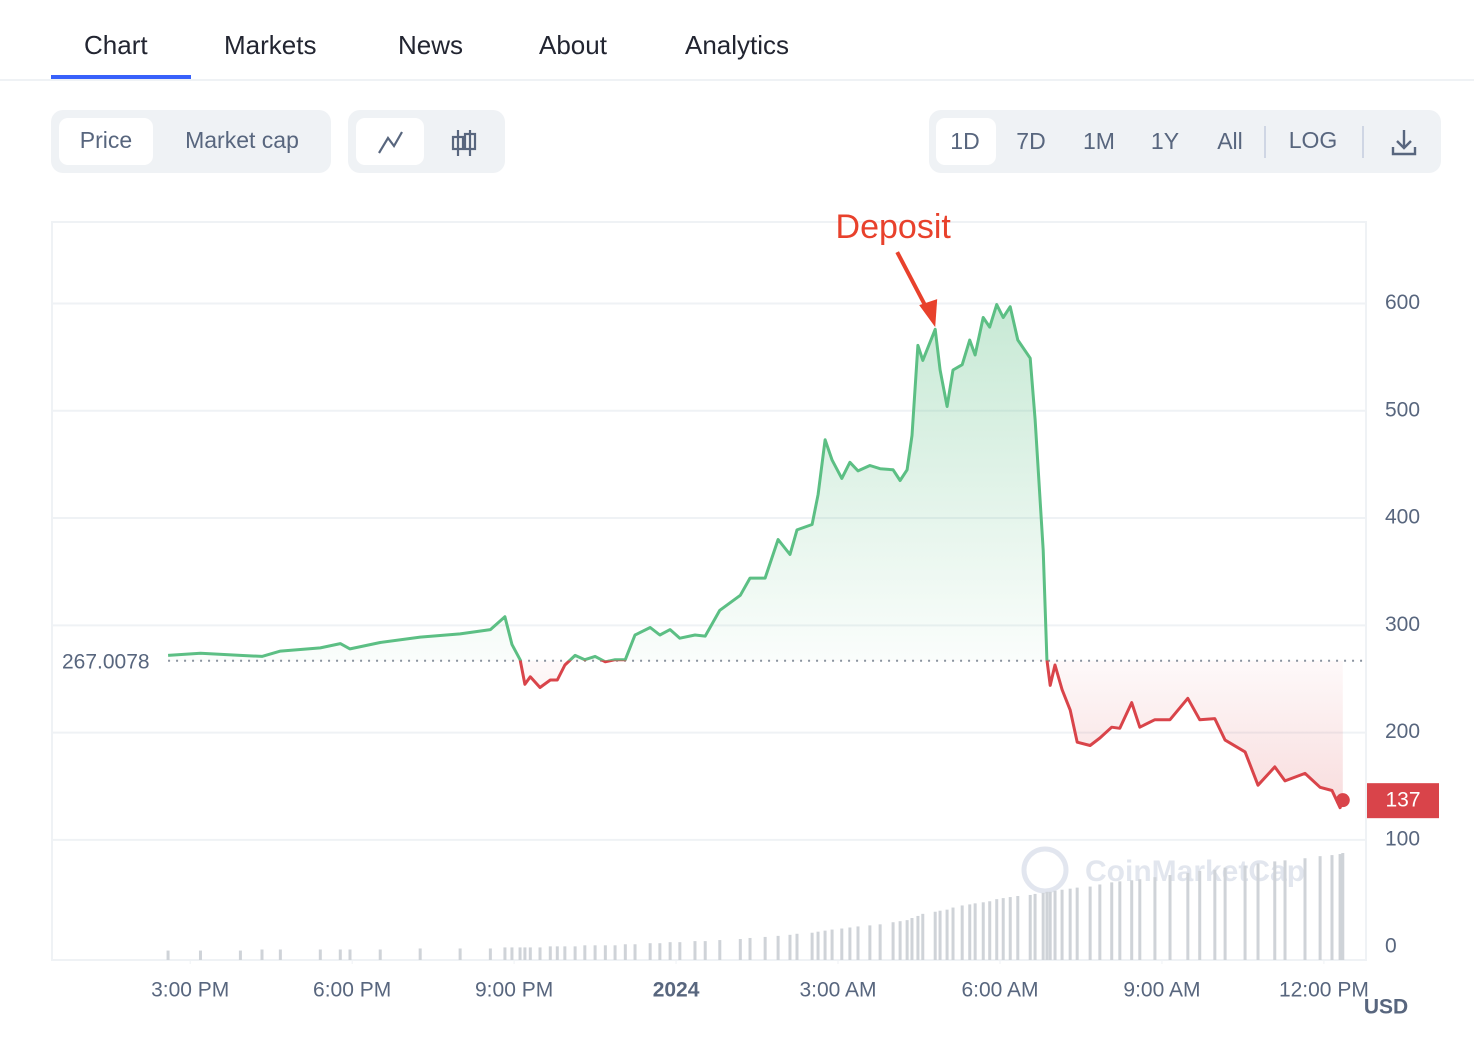 This screenshot has height=1046, width=1474. I want to click on y-tick-label: 400, so click(1402, 517).